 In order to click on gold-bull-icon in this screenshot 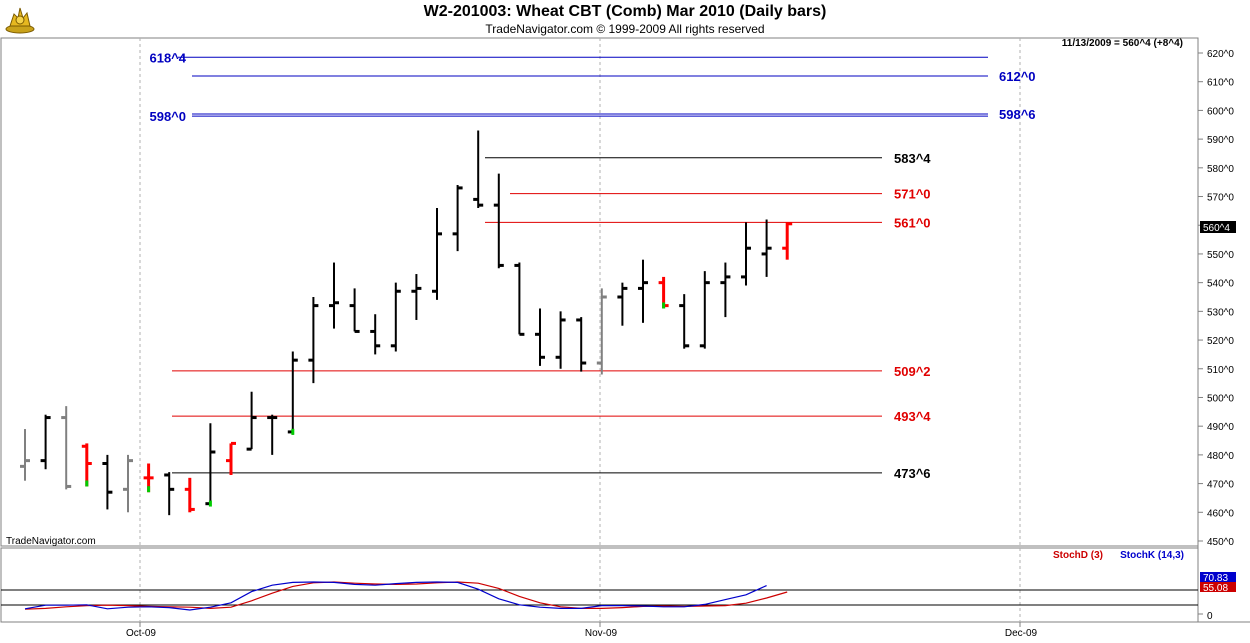, I will do `click(20, 19)`.